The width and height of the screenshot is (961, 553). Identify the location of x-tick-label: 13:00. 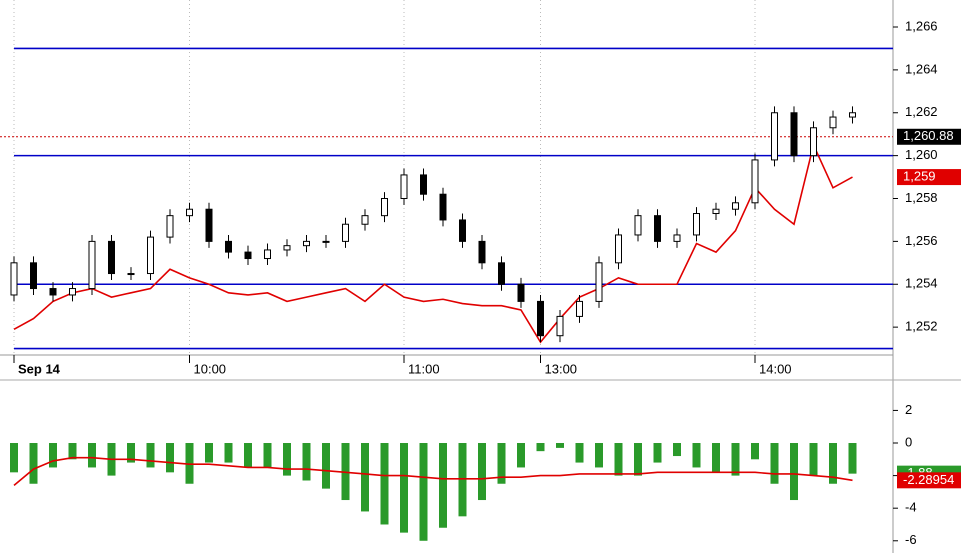
(561, 368).